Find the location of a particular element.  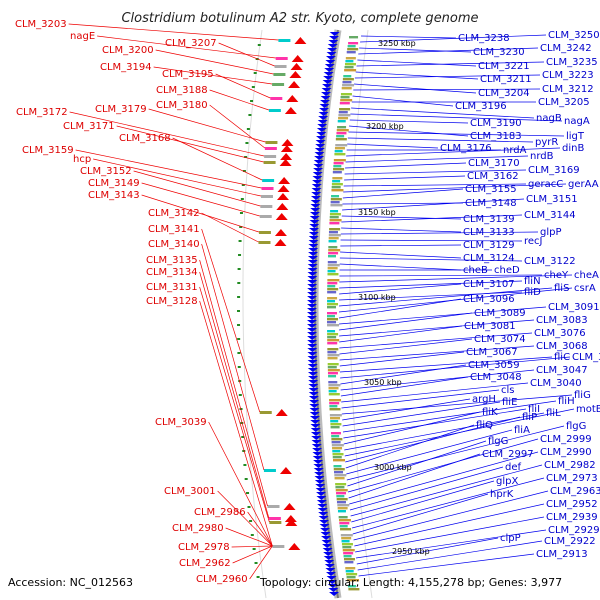

gene-label: CLM_3176 is located at coordinates (466, 148).